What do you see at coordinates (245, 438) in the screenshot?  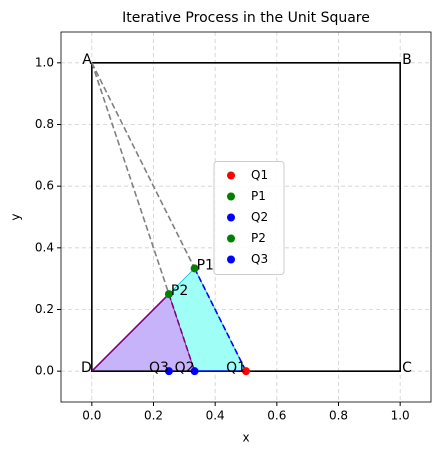 I see `x-axis-label: x` at bounding box center [245, 438].